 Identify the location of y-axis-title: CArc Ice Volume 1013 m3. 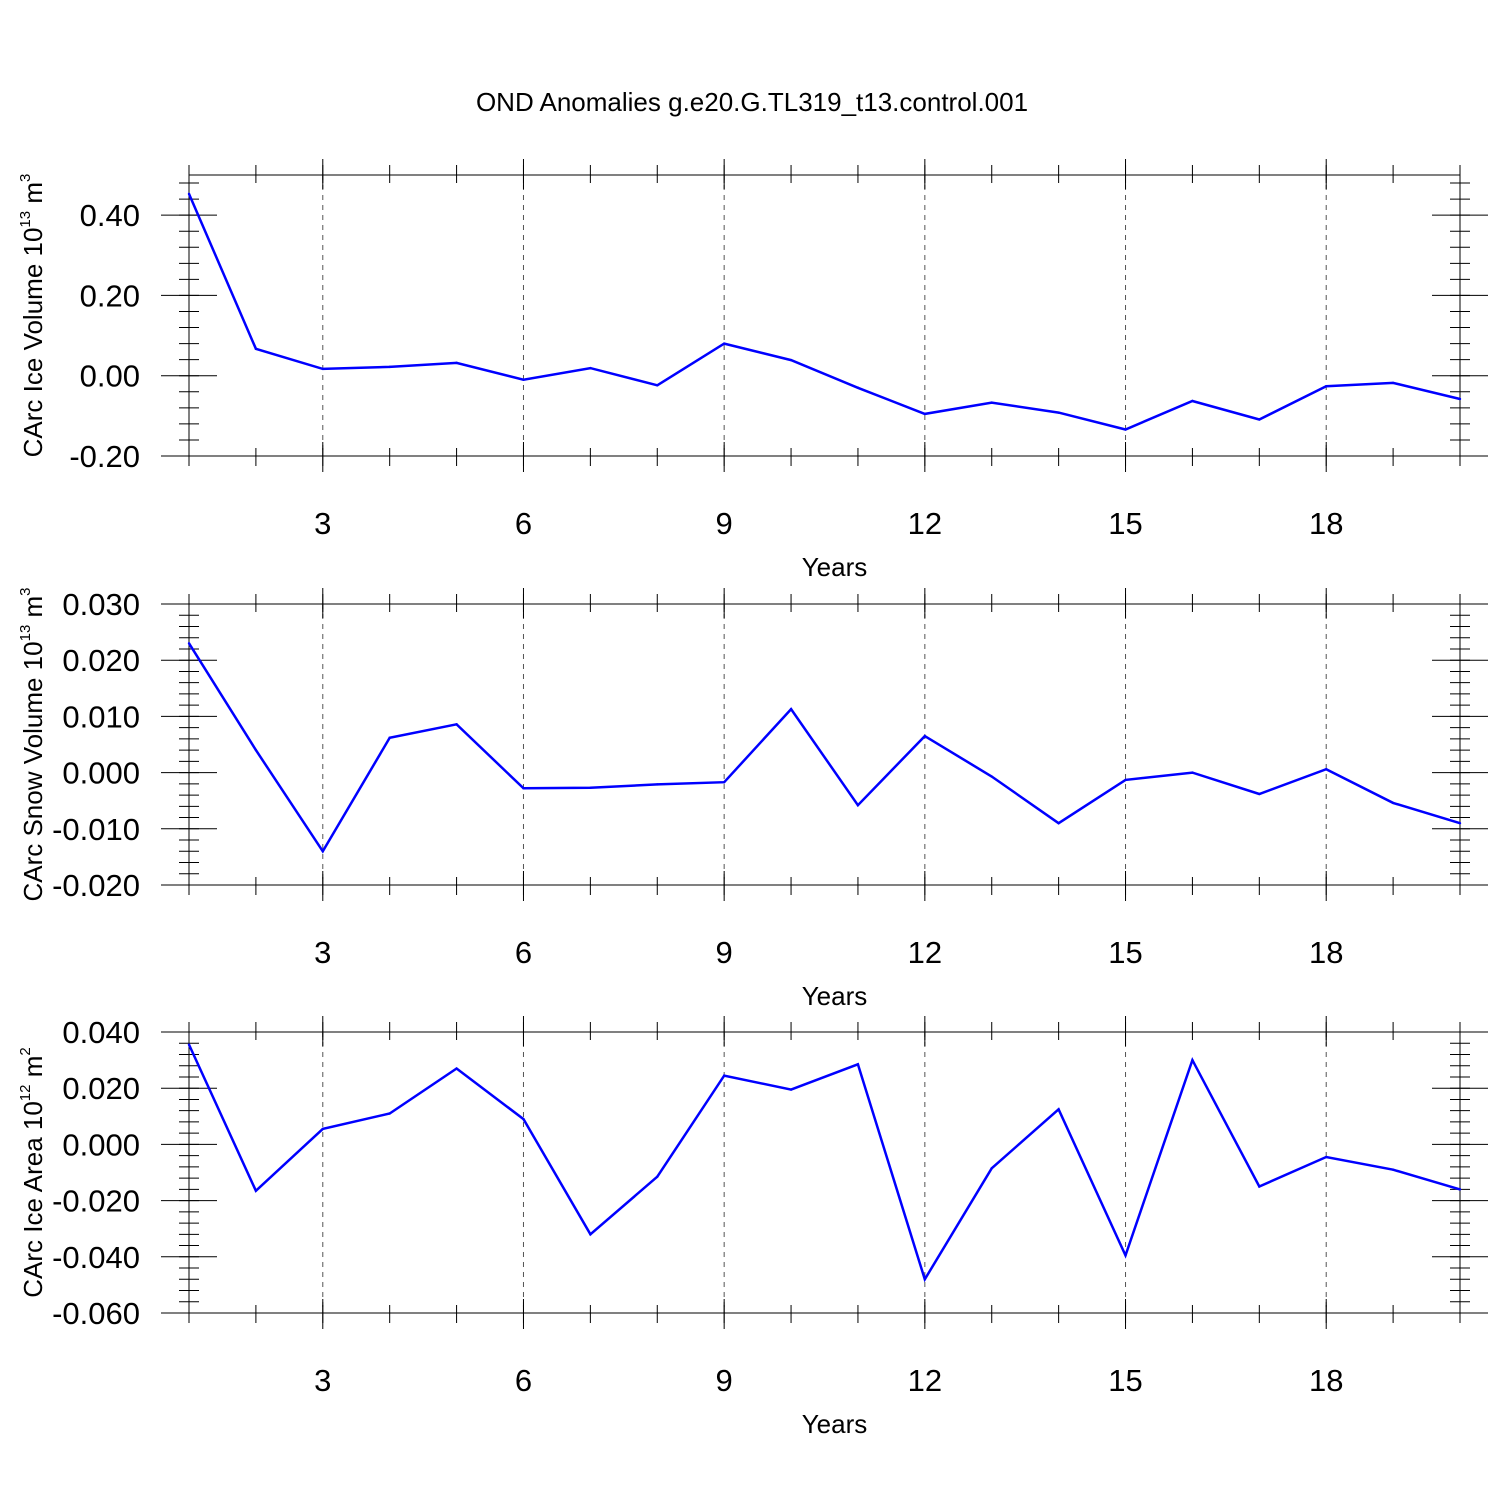
(32, 316).